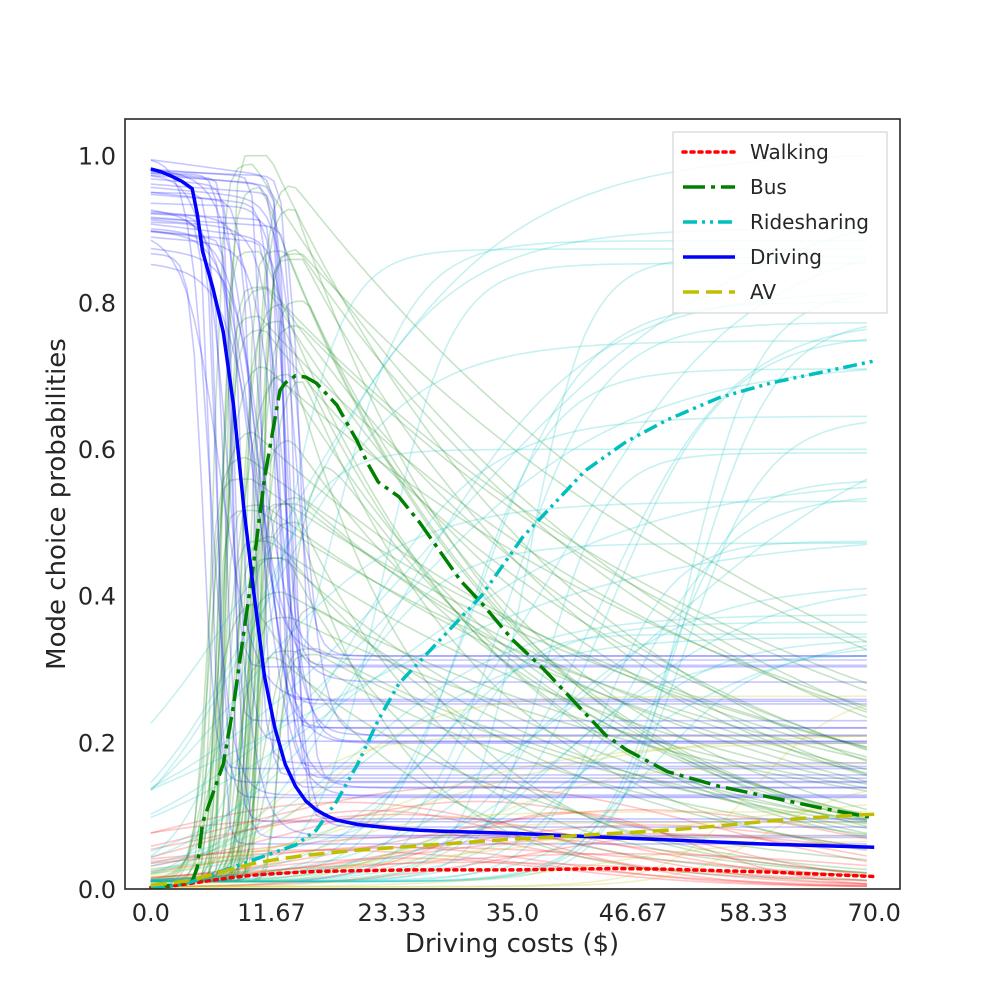 Image resolution: width=1000 pixels, height=1000 pixels. Describe the element at coordinates (753, 913) in the screenshot. I see `x-tick-label: 58.33` at that location.